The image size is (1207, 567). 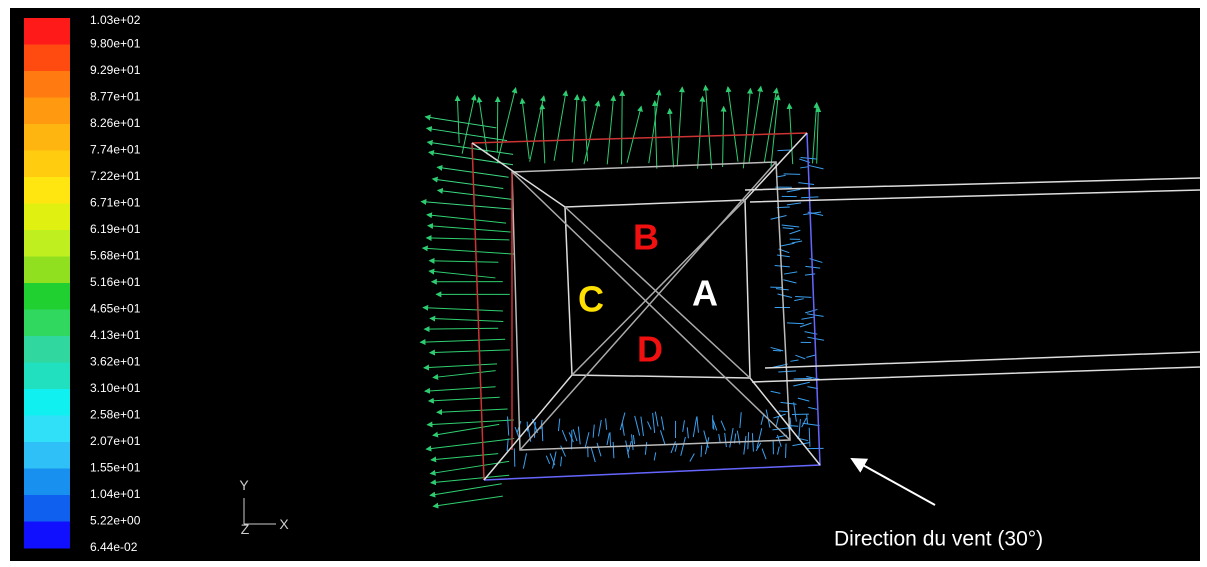 What do you see at coordinates (115, 176) in the screenshot?
I see `colorbar-label: 7.22e+01` at bounding box center [115, 176].